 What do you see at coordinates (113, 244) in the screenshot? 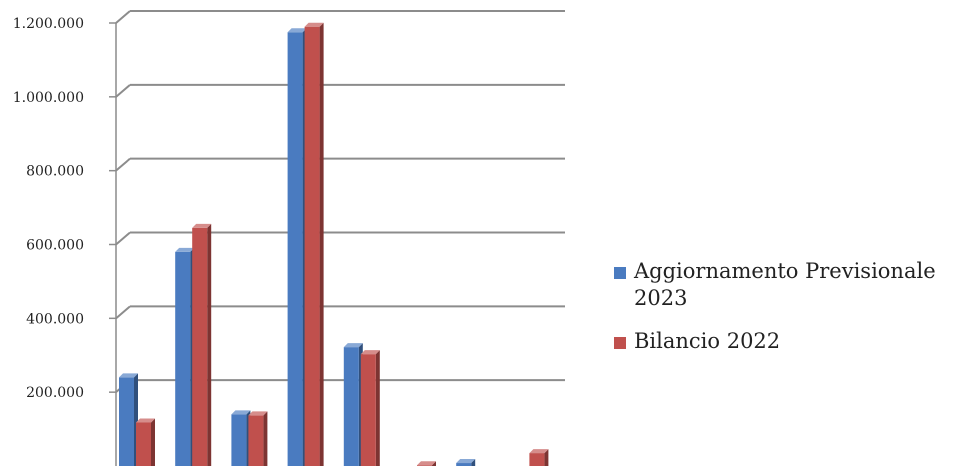
I see `y-axis` at bounding box center [113, 244].